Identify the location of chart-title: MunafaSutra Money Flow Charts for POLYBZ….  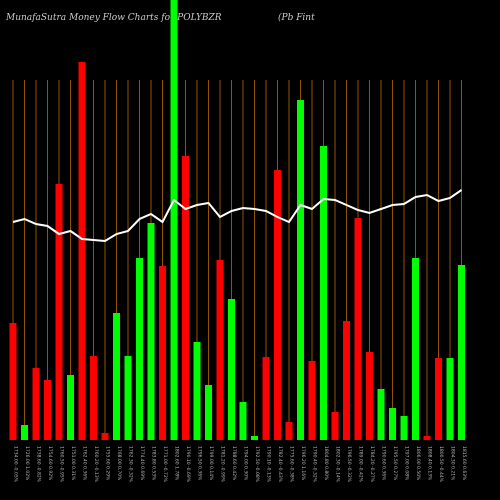
(113, 18).